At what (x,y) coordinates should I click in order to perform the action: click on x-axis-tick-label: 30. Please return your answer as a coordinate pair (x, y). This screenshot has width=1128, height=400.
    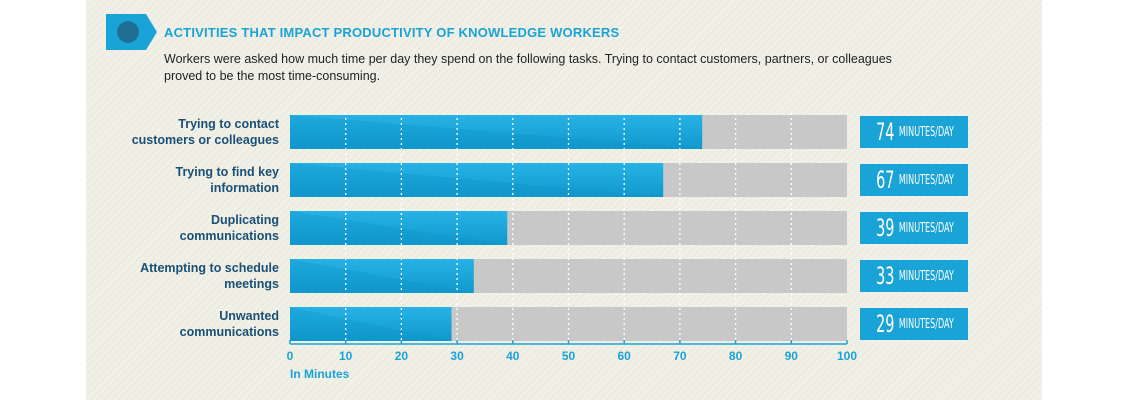
    Looking at the image, I should click on (457, 356).